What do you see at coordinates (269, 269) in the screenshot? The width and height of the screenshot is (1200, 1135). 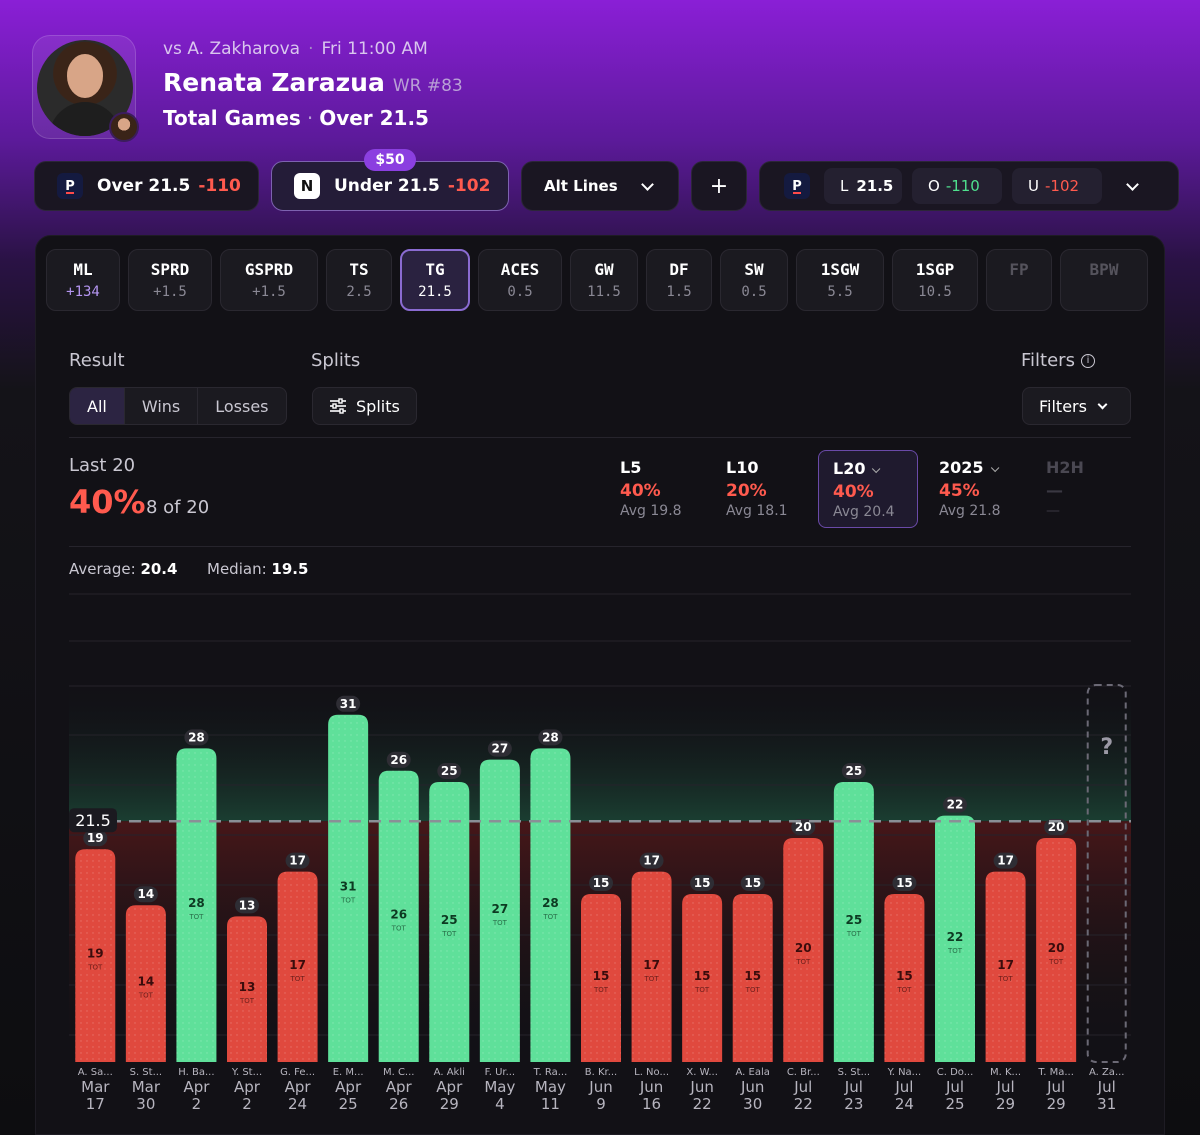 I see `tab-label: GSPRD` at bounding box center [269, 269].